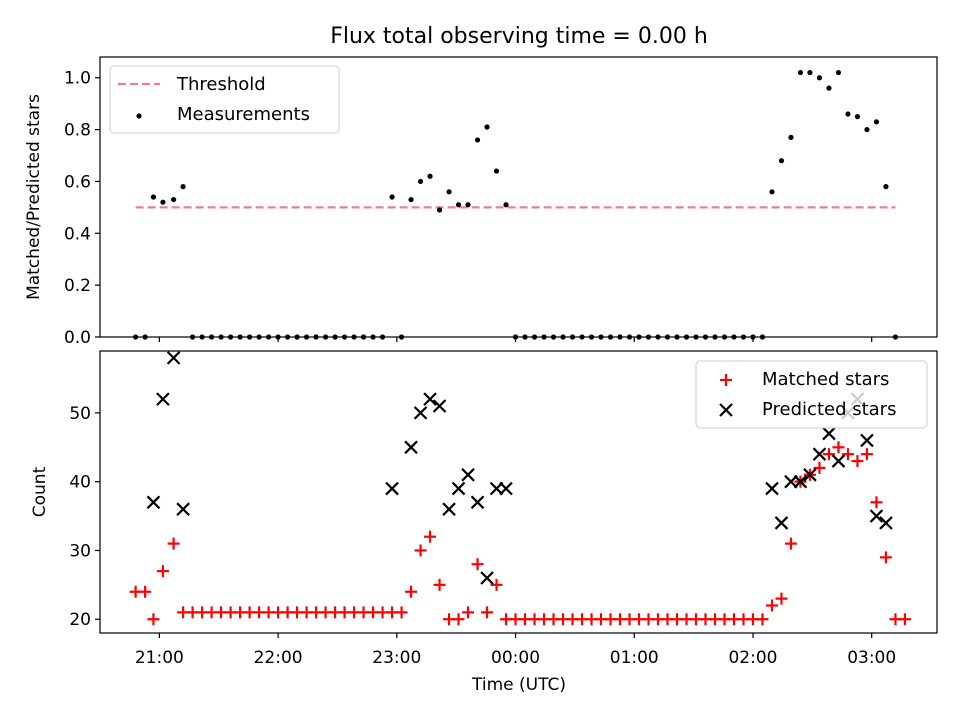 Image resolution: width=960 pixels, height=720 pixels. What do you see at coordinates (77, 234) in the screenshot?
I see `top-y-tick-label: 0.4` at bounding box center [77, 234].